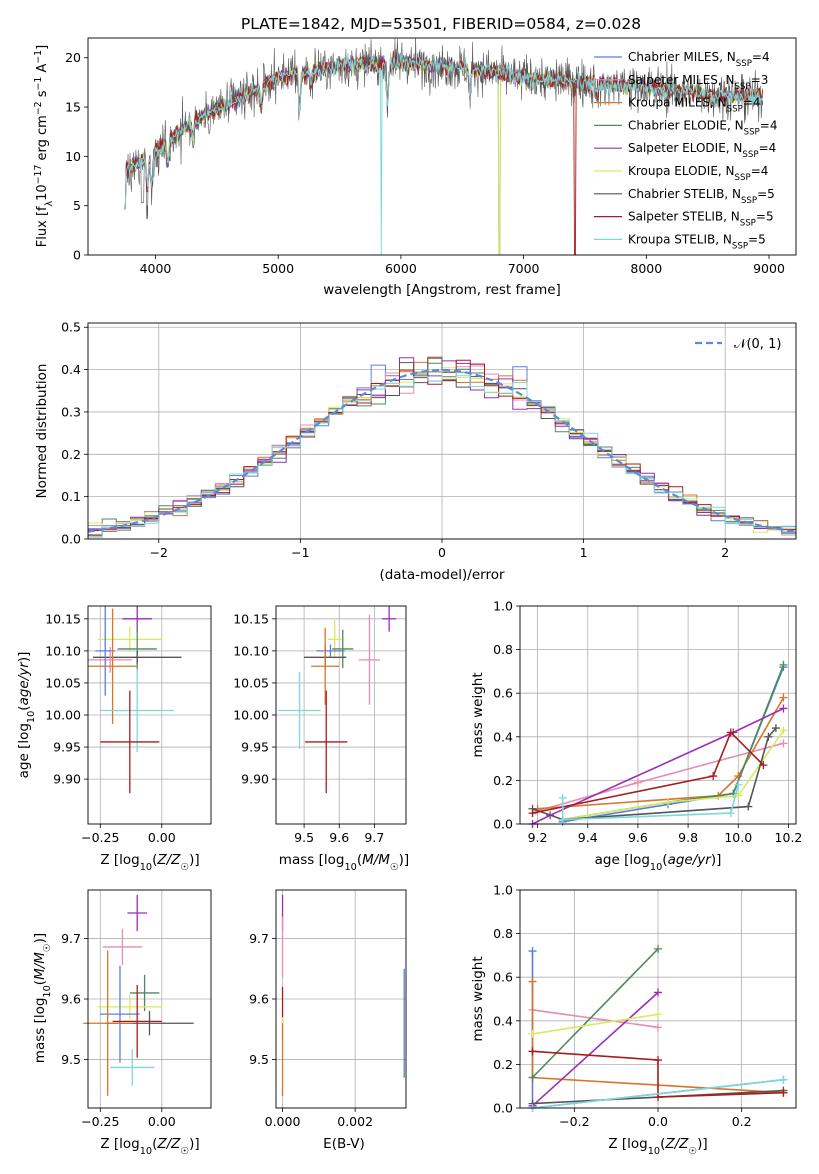 The image size is (819, 1174). Describe the element at coordinates (401, 268) in the screenshot. I see `x-tick-label: 6000` at that location.